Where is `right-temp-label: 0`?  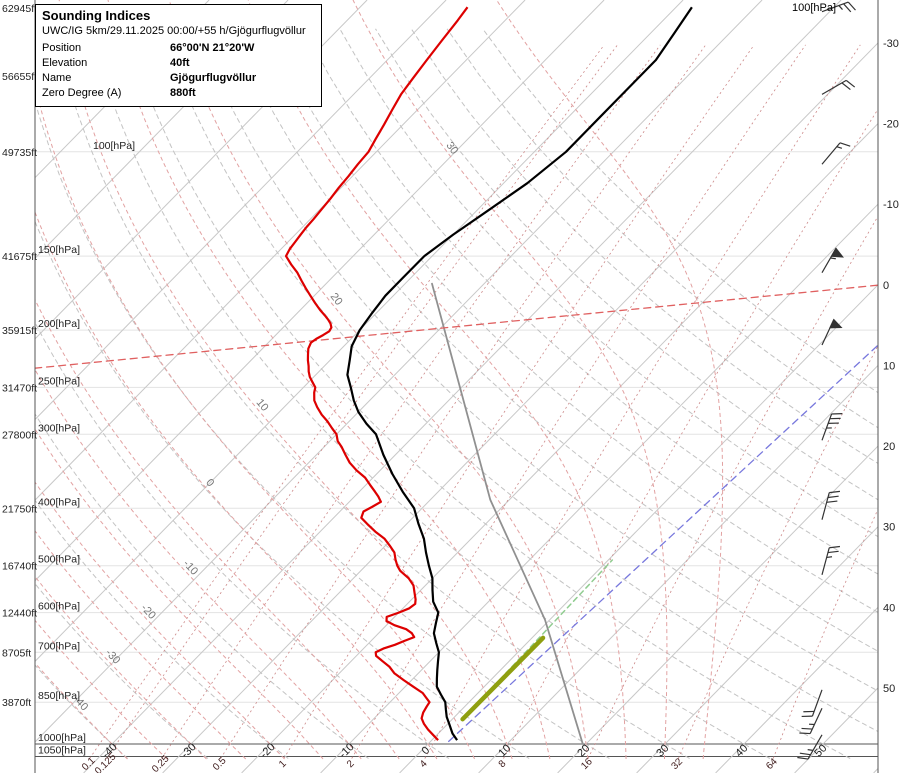
right-temp-label: 0 is located at coordinates (886, 286).